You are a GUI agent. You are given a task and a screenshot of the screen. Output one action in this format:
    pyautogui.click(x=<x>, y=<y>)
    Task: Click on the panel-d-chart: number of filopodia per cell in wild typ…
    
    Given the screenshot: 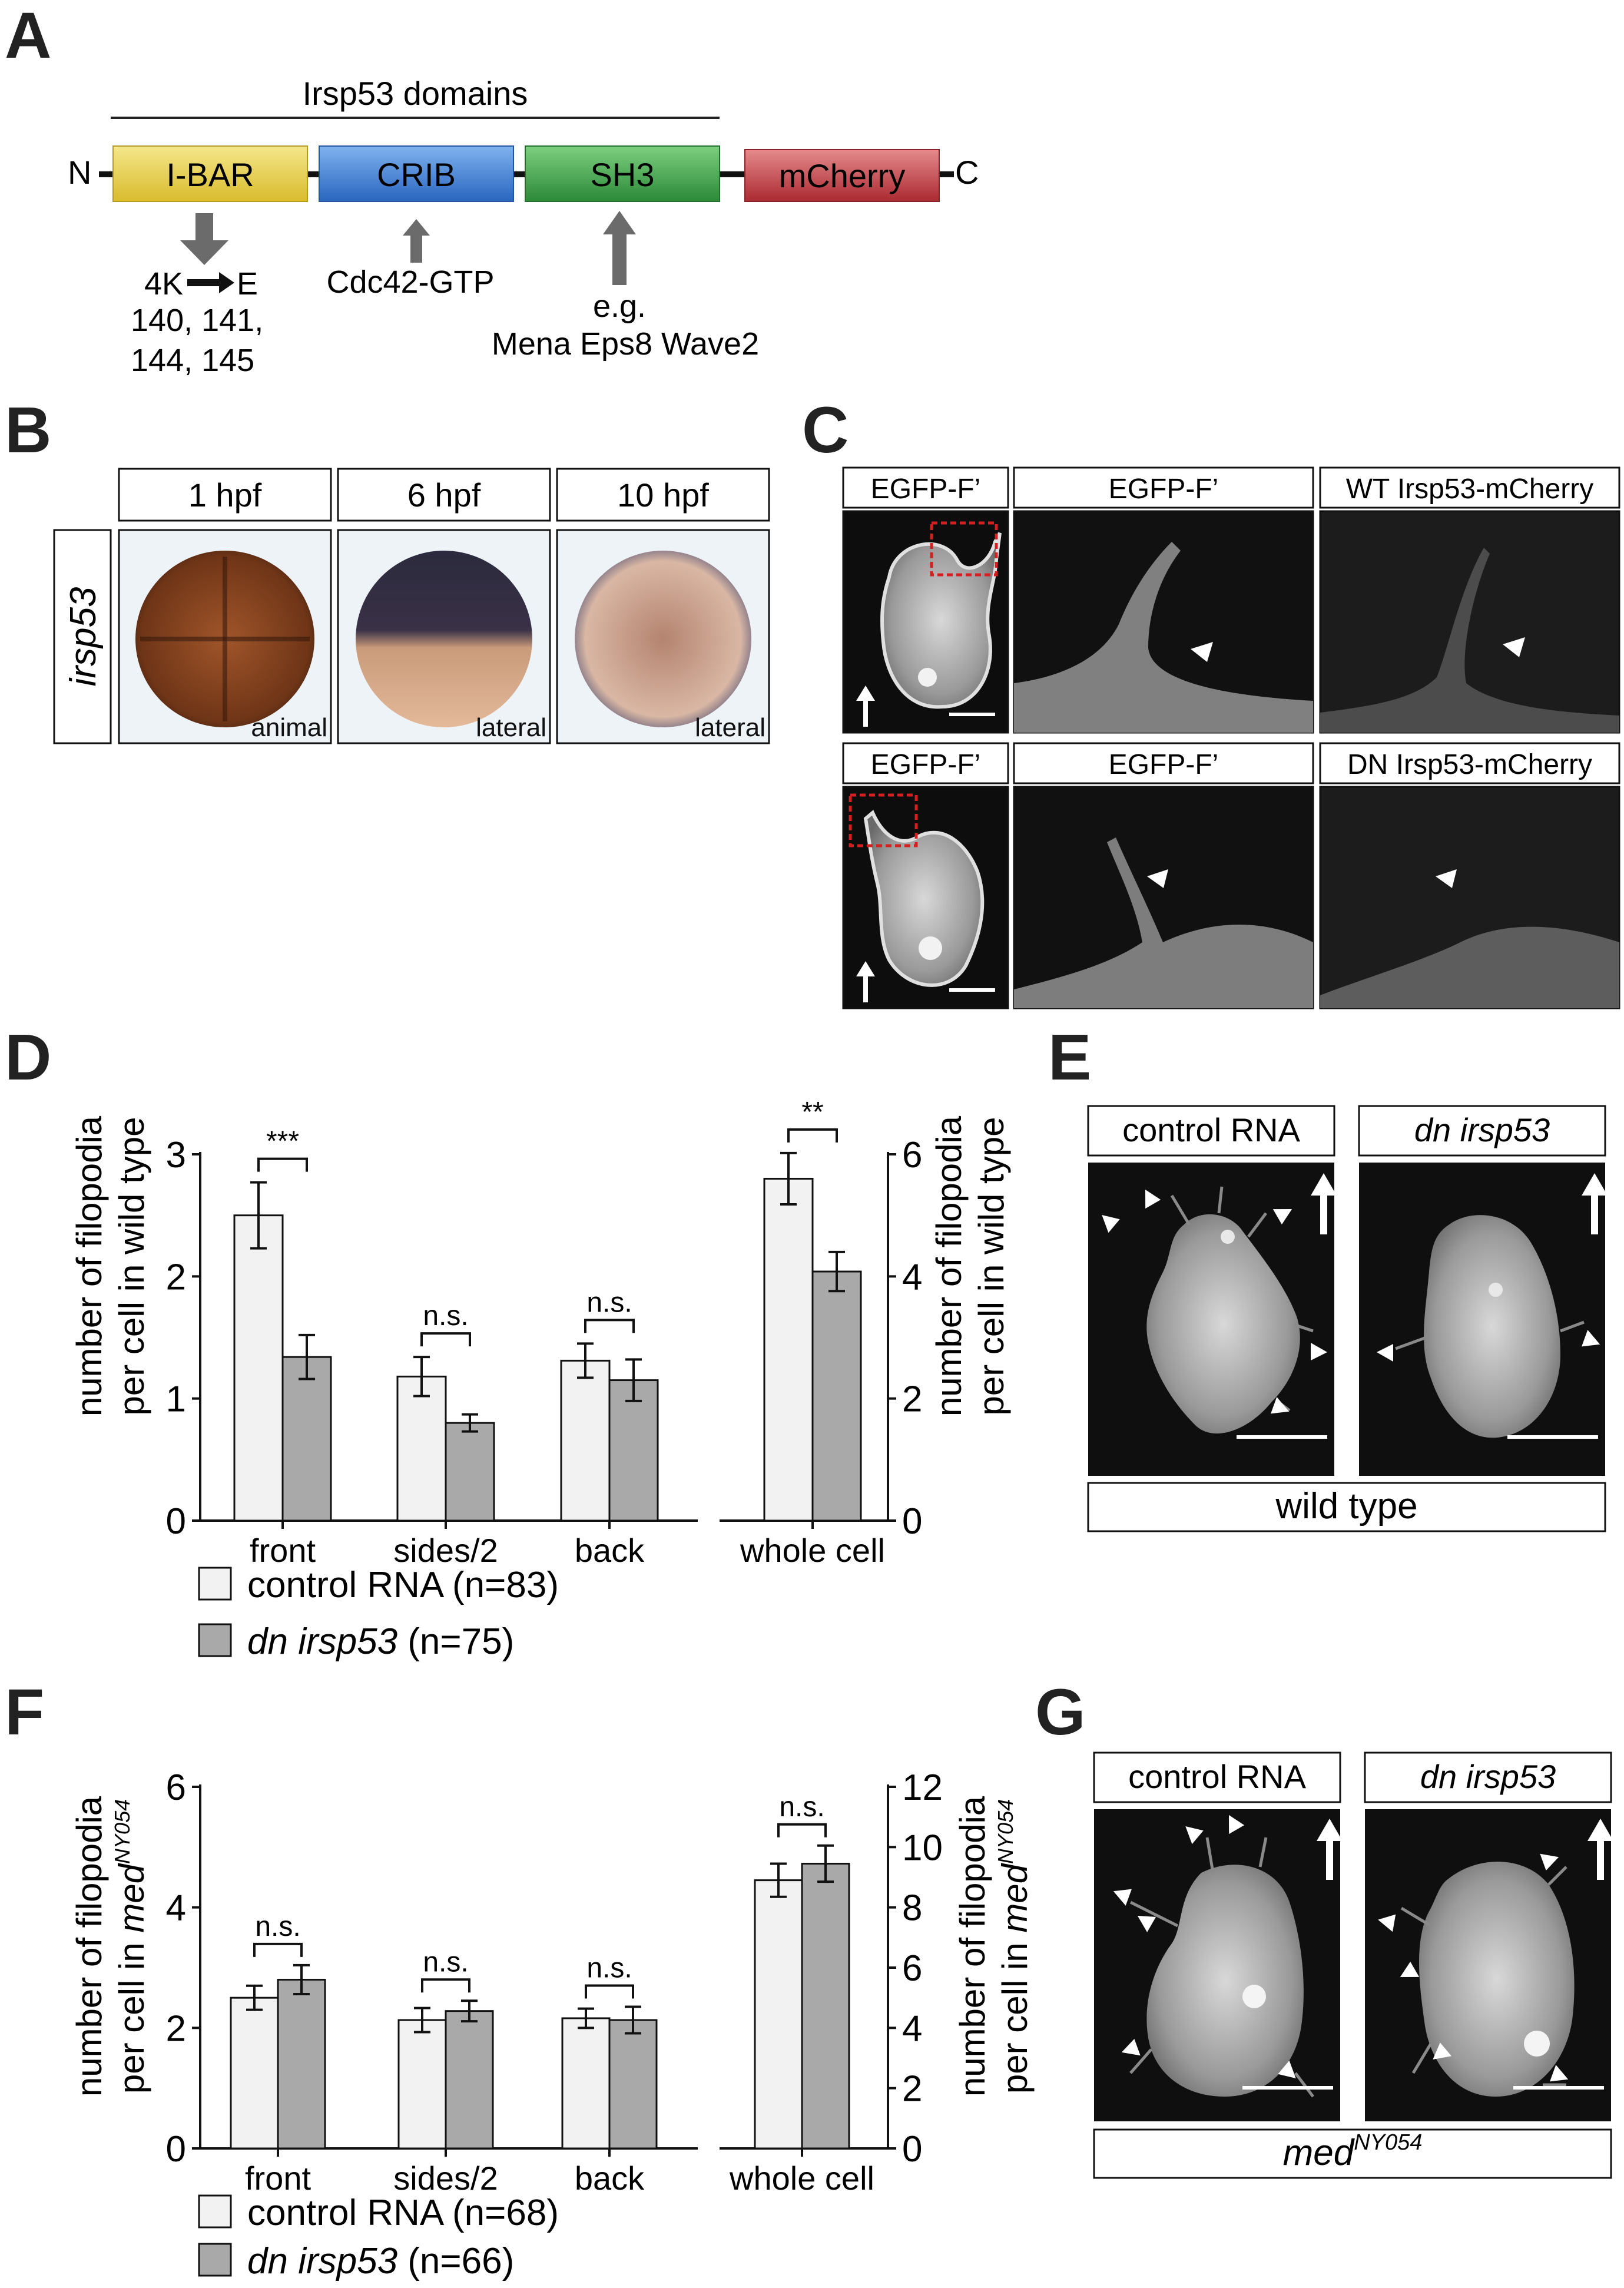 What is the action you would take?
    pyautogui.click(x=540, y=1379)
    